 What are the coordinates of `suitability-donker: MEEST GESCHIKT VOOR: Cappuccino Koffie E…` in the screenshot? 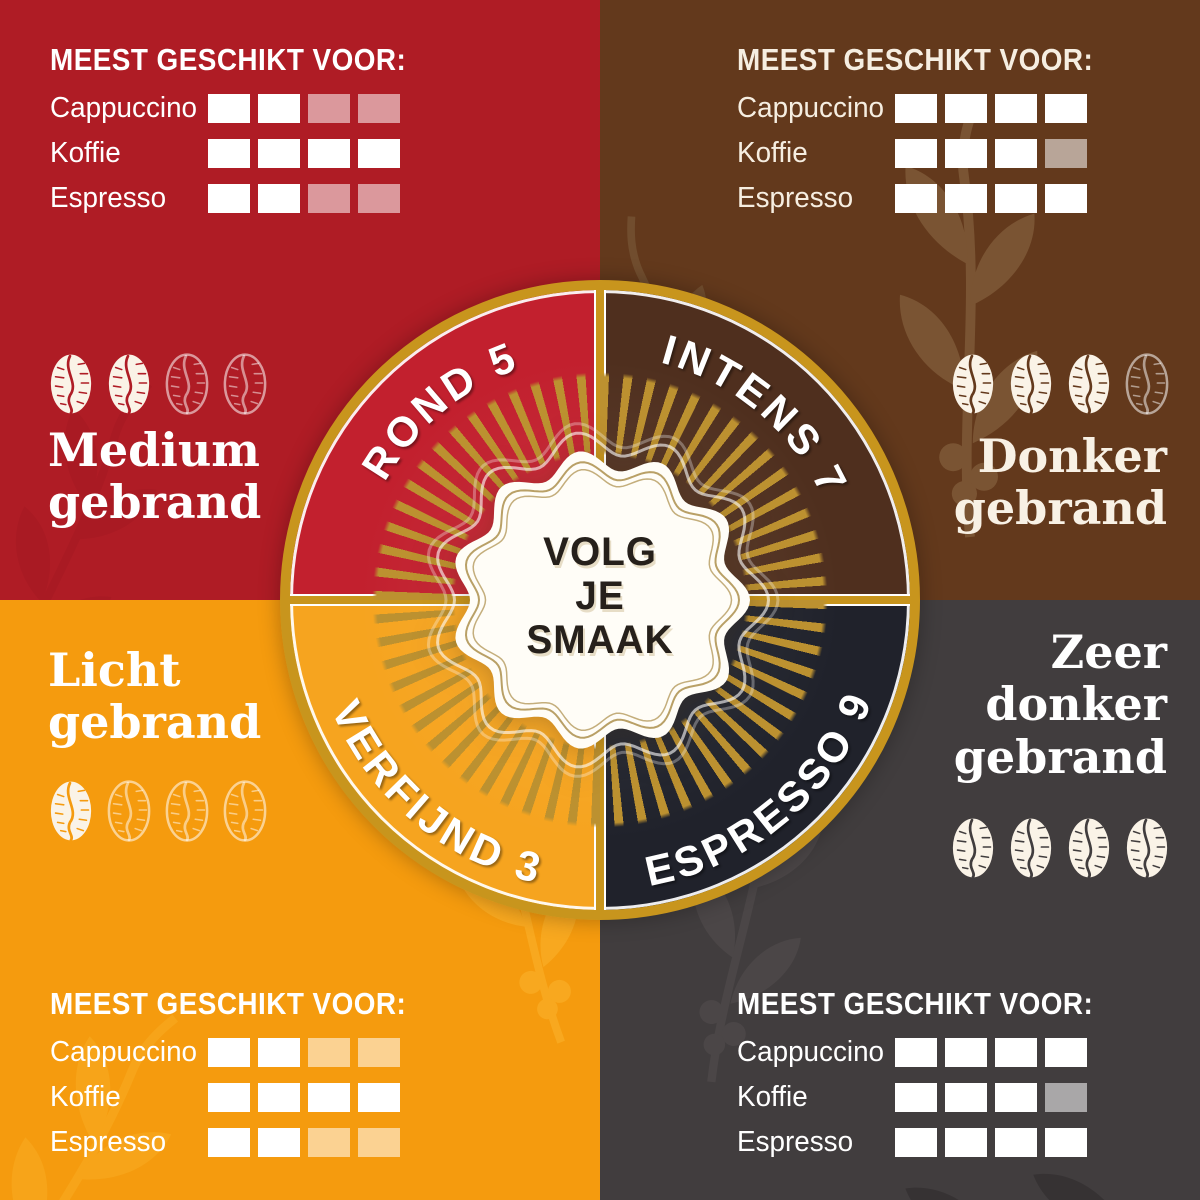 It's located at (947, 128).